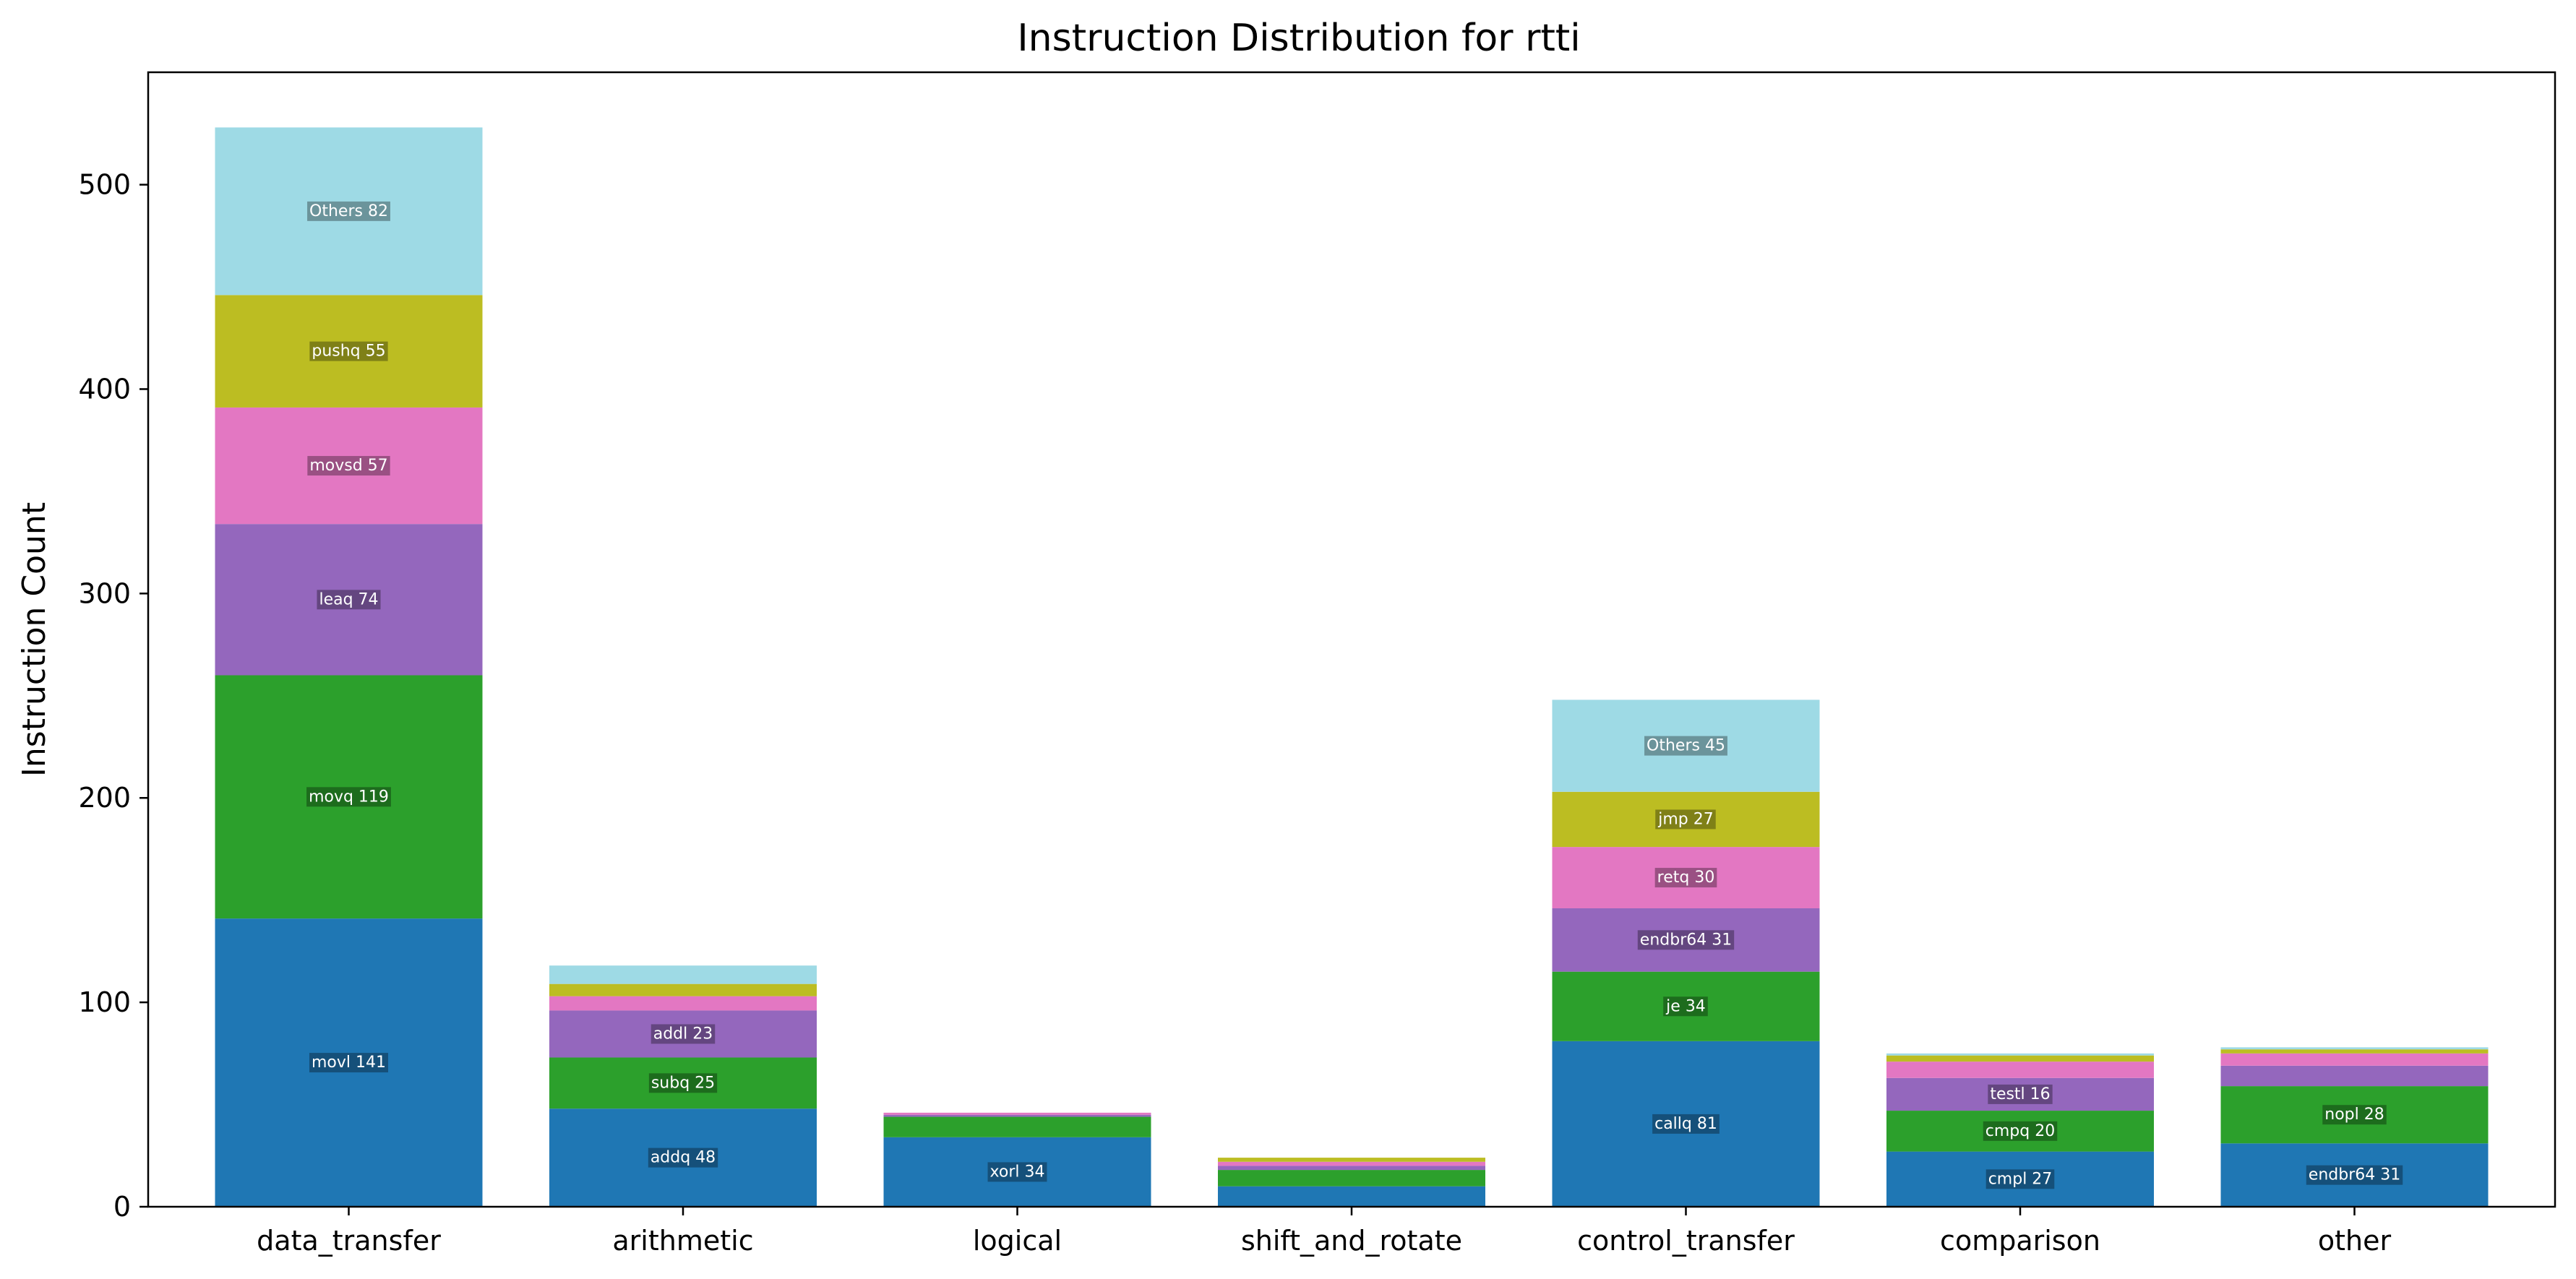 The width and height of the screenshot is (2576, 1279). I want to click on bar-stack-other: endbr64 31 nopl 28, so click(2354, 1127).